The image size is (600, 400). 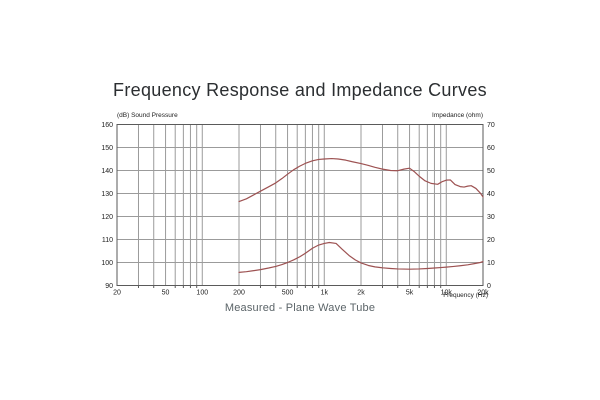 I want to click on left-tick-label: 160, so click(x=107, y=125).